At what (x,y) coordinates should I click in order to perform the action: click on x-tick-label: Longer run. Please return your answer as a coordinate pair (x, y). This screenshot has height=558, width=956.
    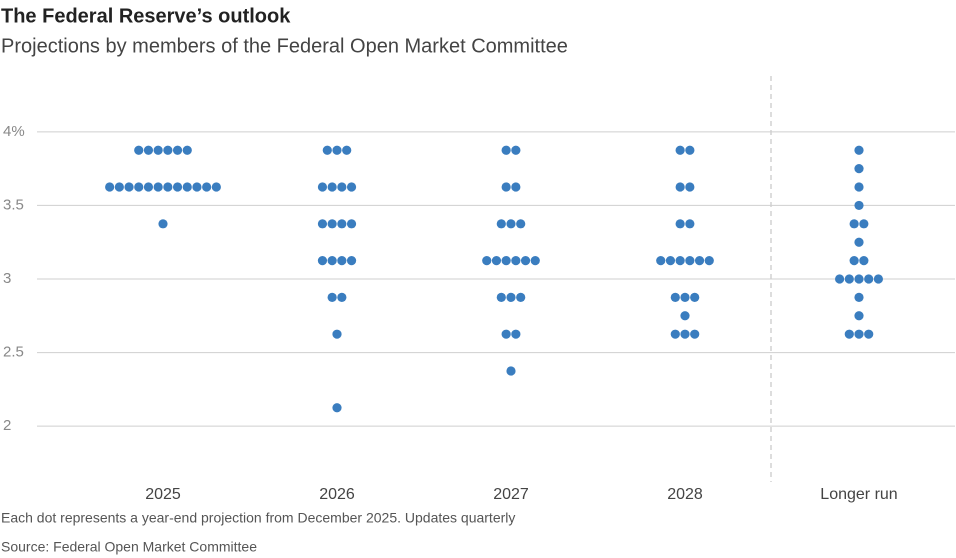
    Looking at the image, I should click on (858, 494).